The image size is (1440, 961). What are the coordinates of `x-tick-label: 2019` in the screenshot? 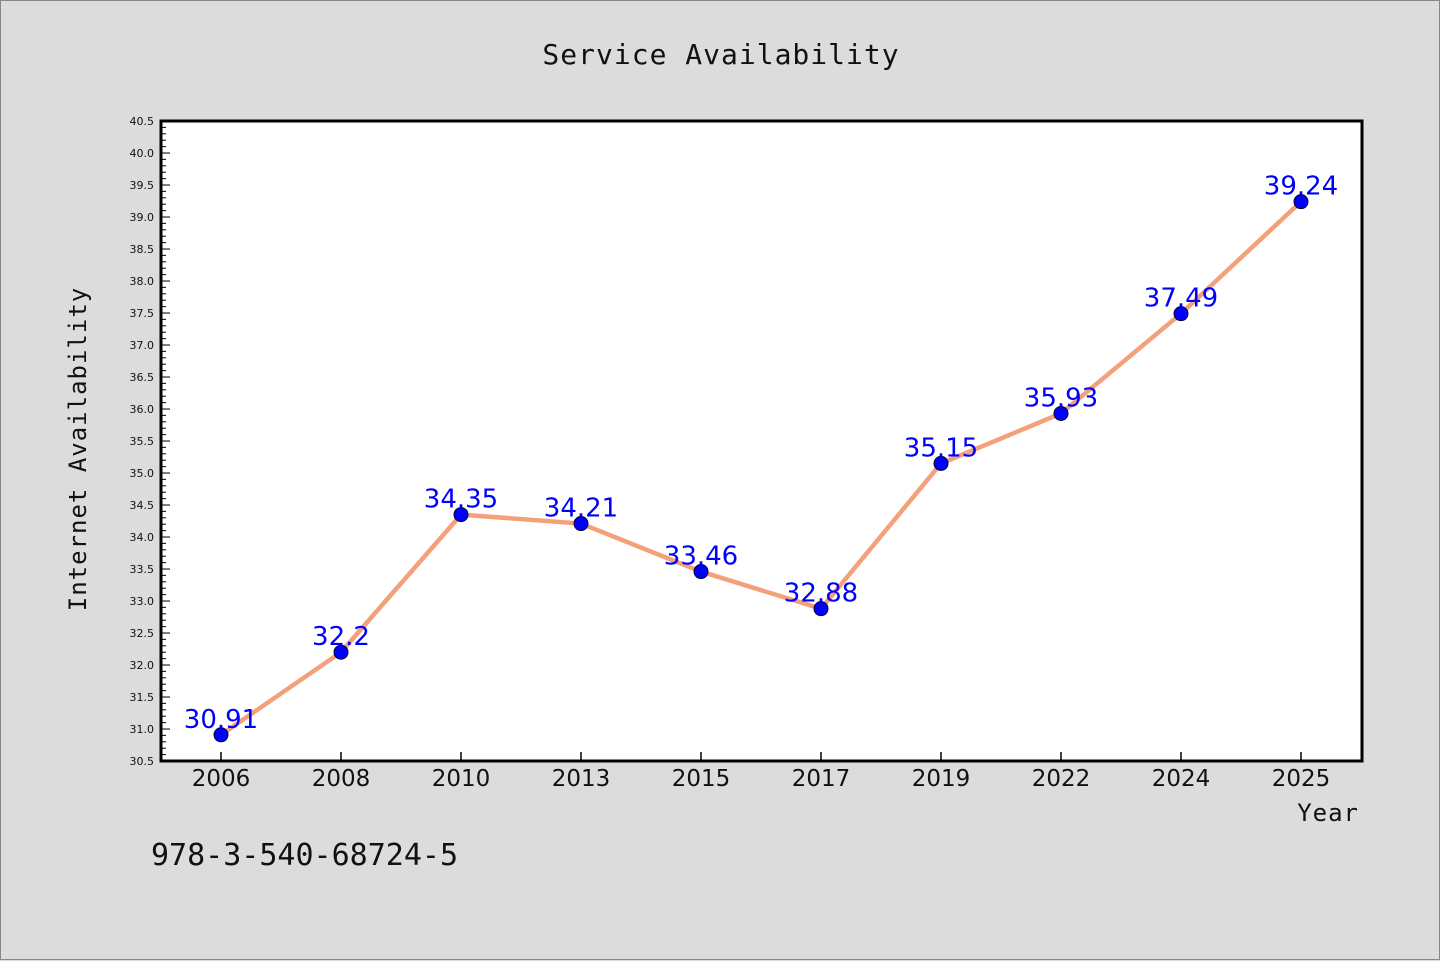 It's located at (941, 779).